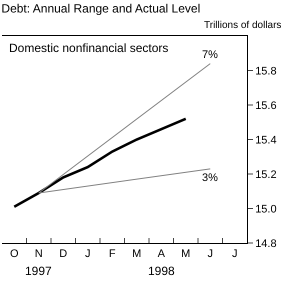 Image resolution: width=285 pixels, height=285 pixels. I want to click on y-tick-label: 15.4, so click(266, 140).